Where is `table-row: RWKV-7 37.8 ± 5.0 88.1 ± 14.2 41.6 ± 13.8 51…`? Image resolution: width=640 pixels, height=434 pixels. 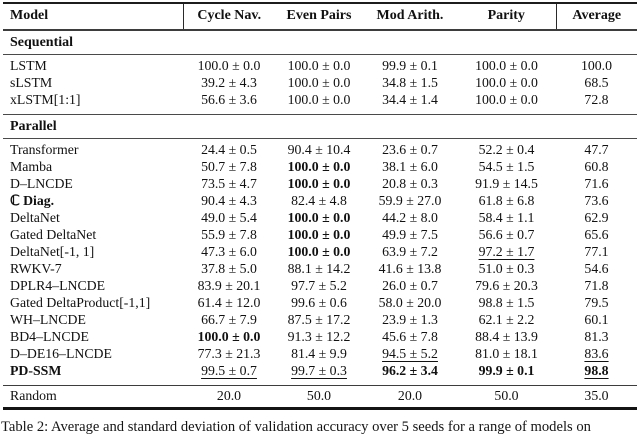 table-row: RWKV-7 37.8 ± 5.0 88.1 ± 14.2 41.6 ± 13.8 51… is located at coordinates (320, 268).